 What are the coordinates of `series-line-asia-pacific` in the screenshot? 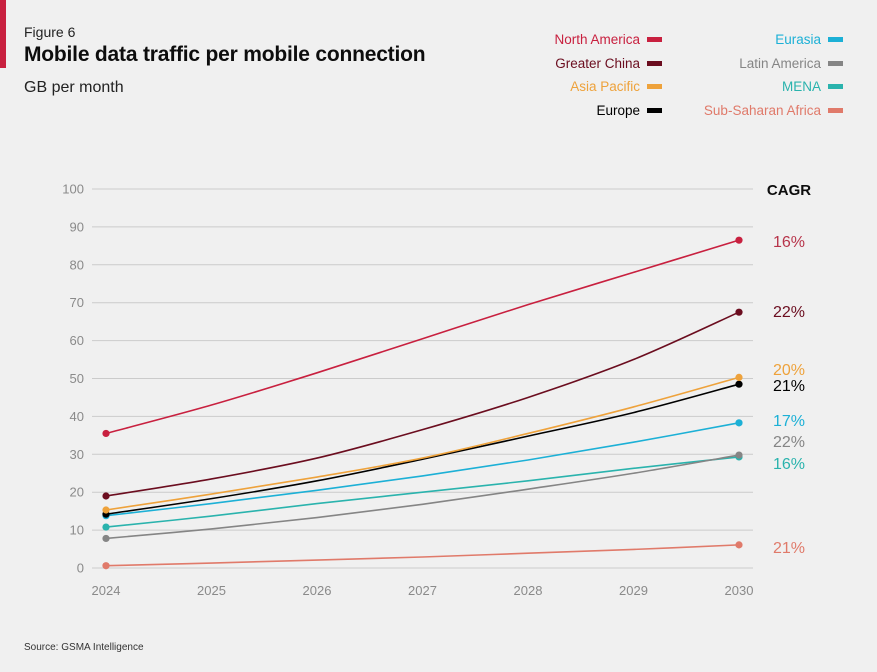 It's located at (422, 443).